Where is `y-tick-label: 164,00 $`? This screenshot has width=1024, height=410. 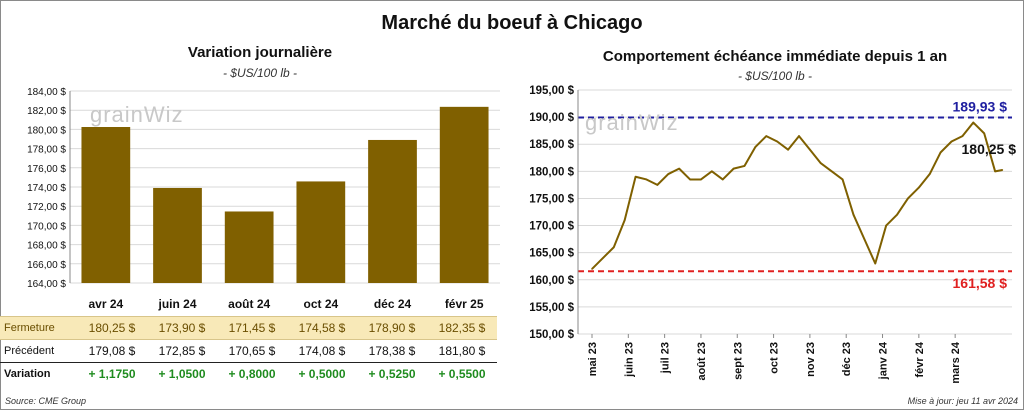 y-tick-label: 164,00 $ is located at coordinates (46, 284).